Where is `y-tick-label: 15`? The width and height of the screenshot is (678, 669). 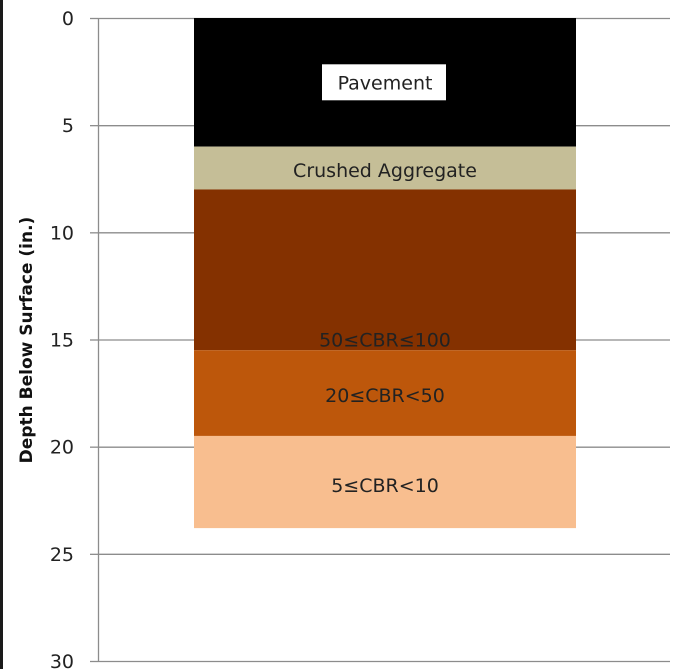 y-tick-label: 15 is located at coordinates (62, 341).